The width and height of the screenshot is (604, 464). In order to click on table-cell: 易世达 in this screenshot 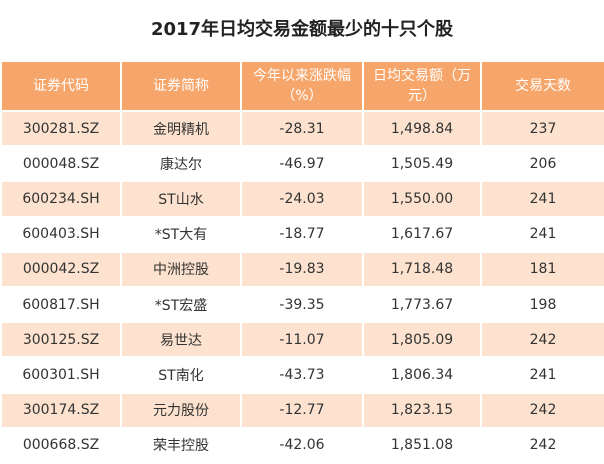, I will do `click(181, 340)`.